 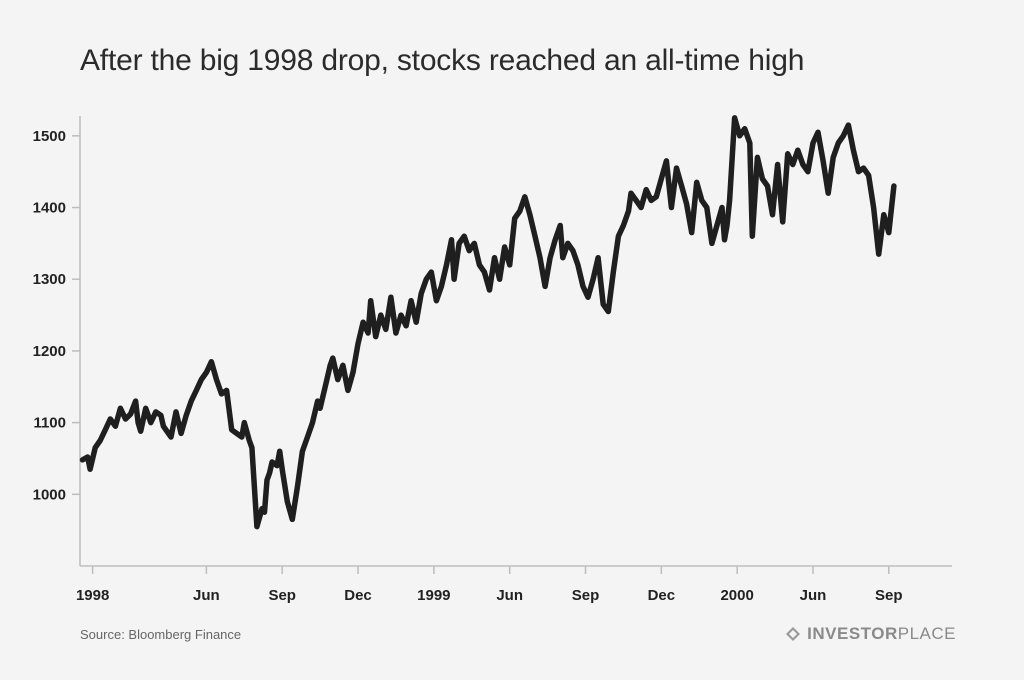 What do you see at coordinates (49, 351) in the screenshot?
I see `y-tick-label: 1200` at bounding box center [49, 351].